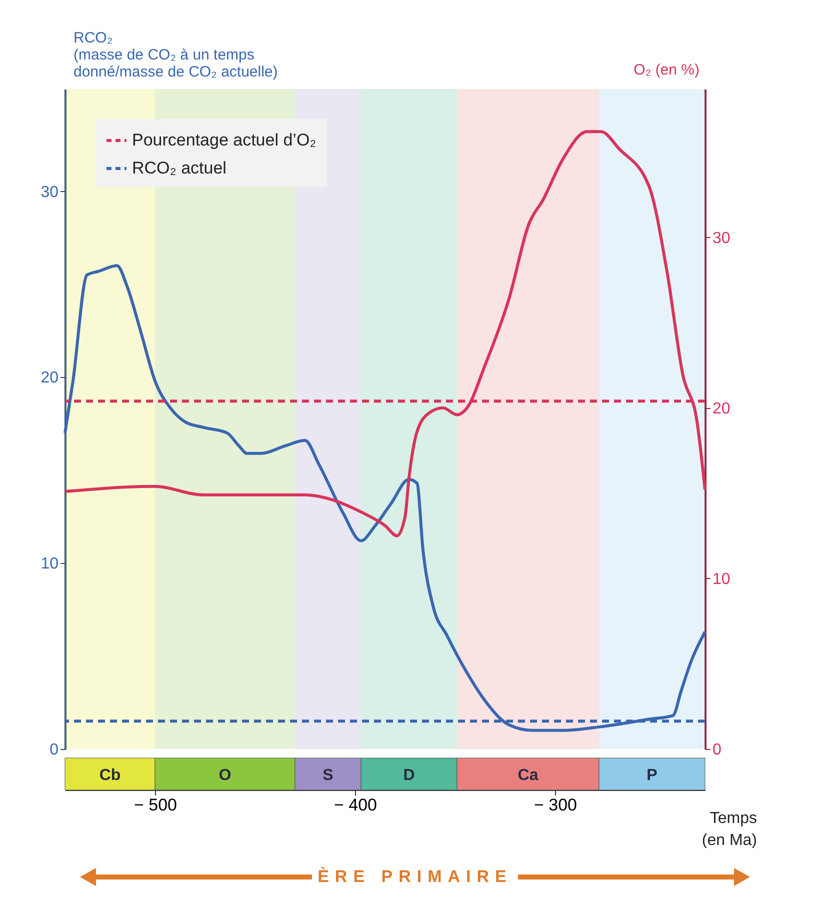 Image resolution: width=816 pixels, height=923 pixels. I want to click on band-label: Ca, so click(528, 775).